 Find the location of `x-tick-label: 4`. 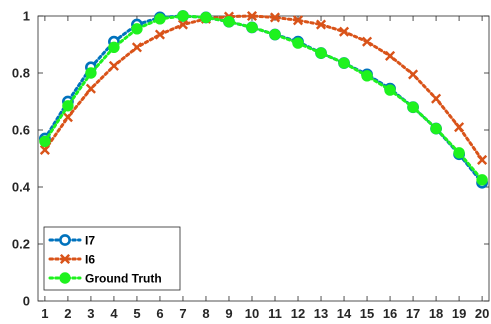

x-tick-label: 4 is located at coordinates (114, 313).